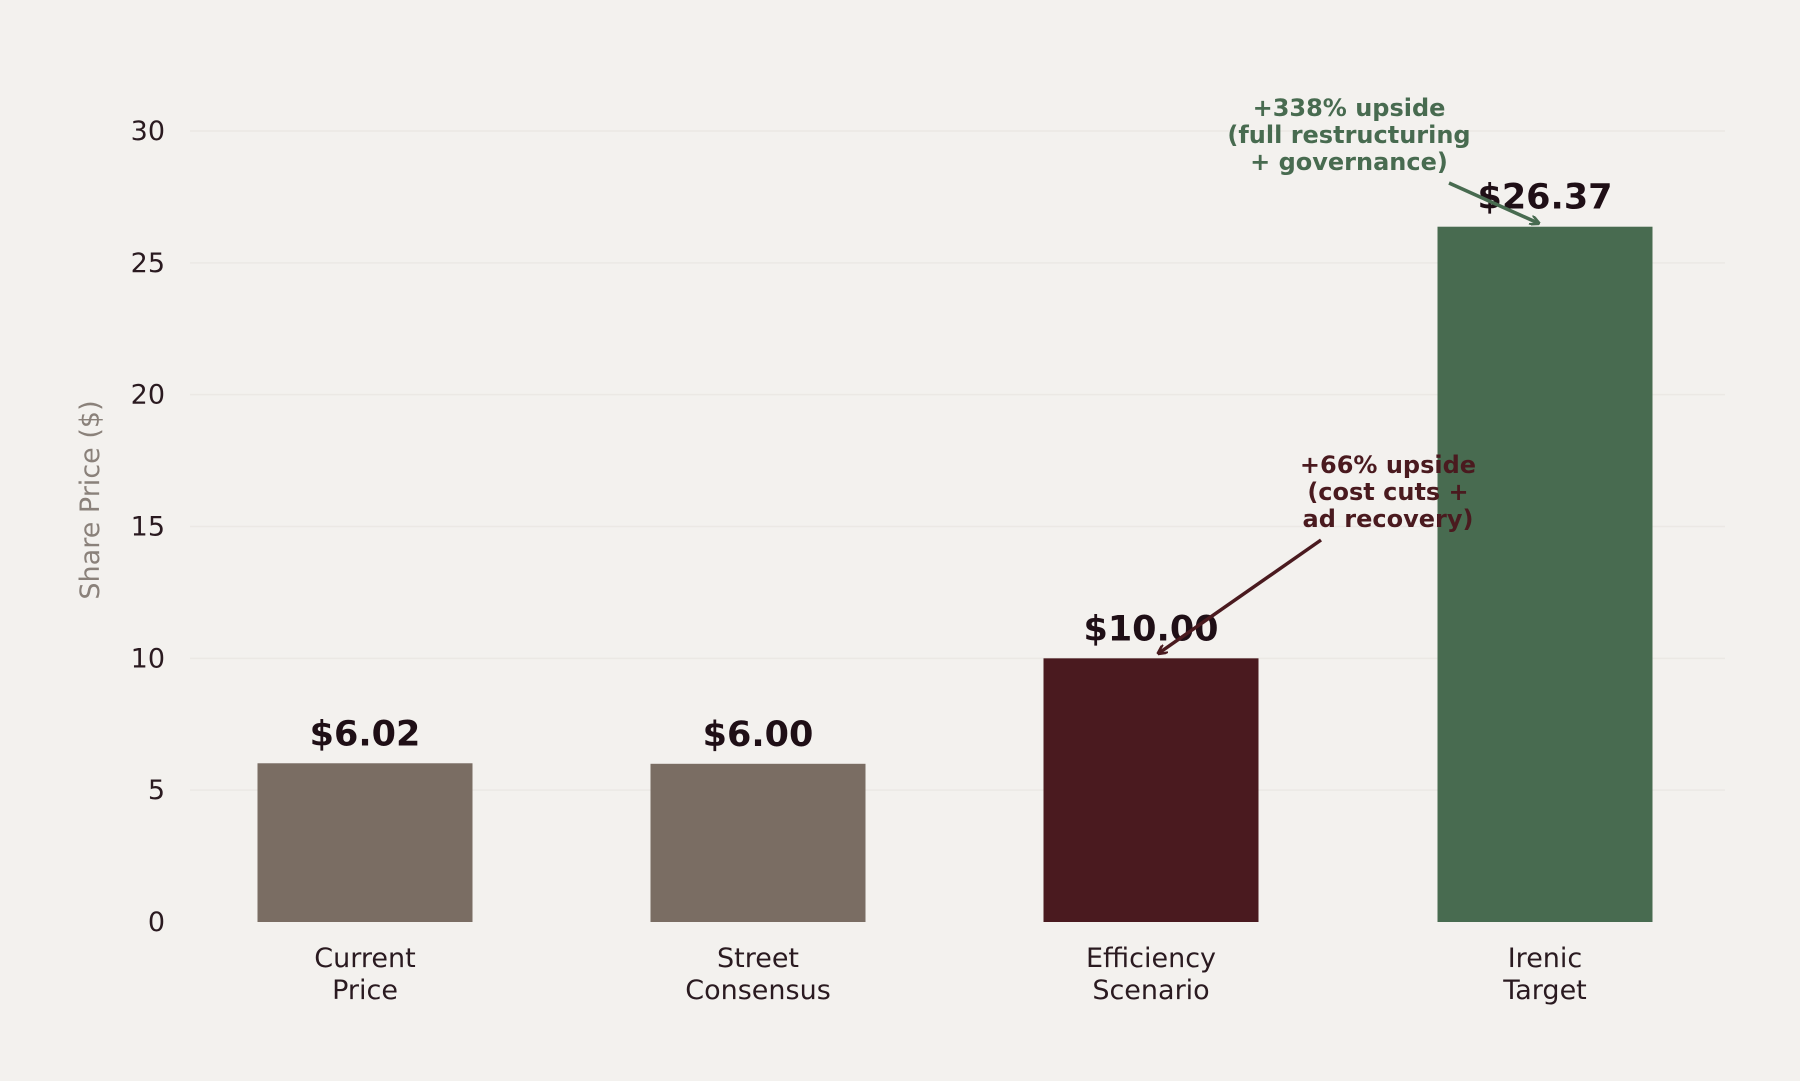 Image resolution: width=1800 pixels, height=1081 pixels. I want to click on value-label-1: $6.00, so click(758, 735).